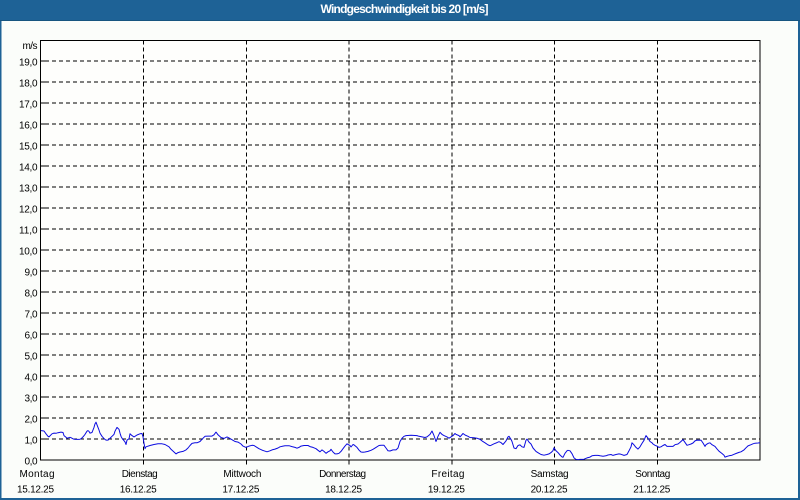 Image resolution: width=800 pixels, height=500 pixels. I want to click on svg-text: Freitag, so click(447, 474).